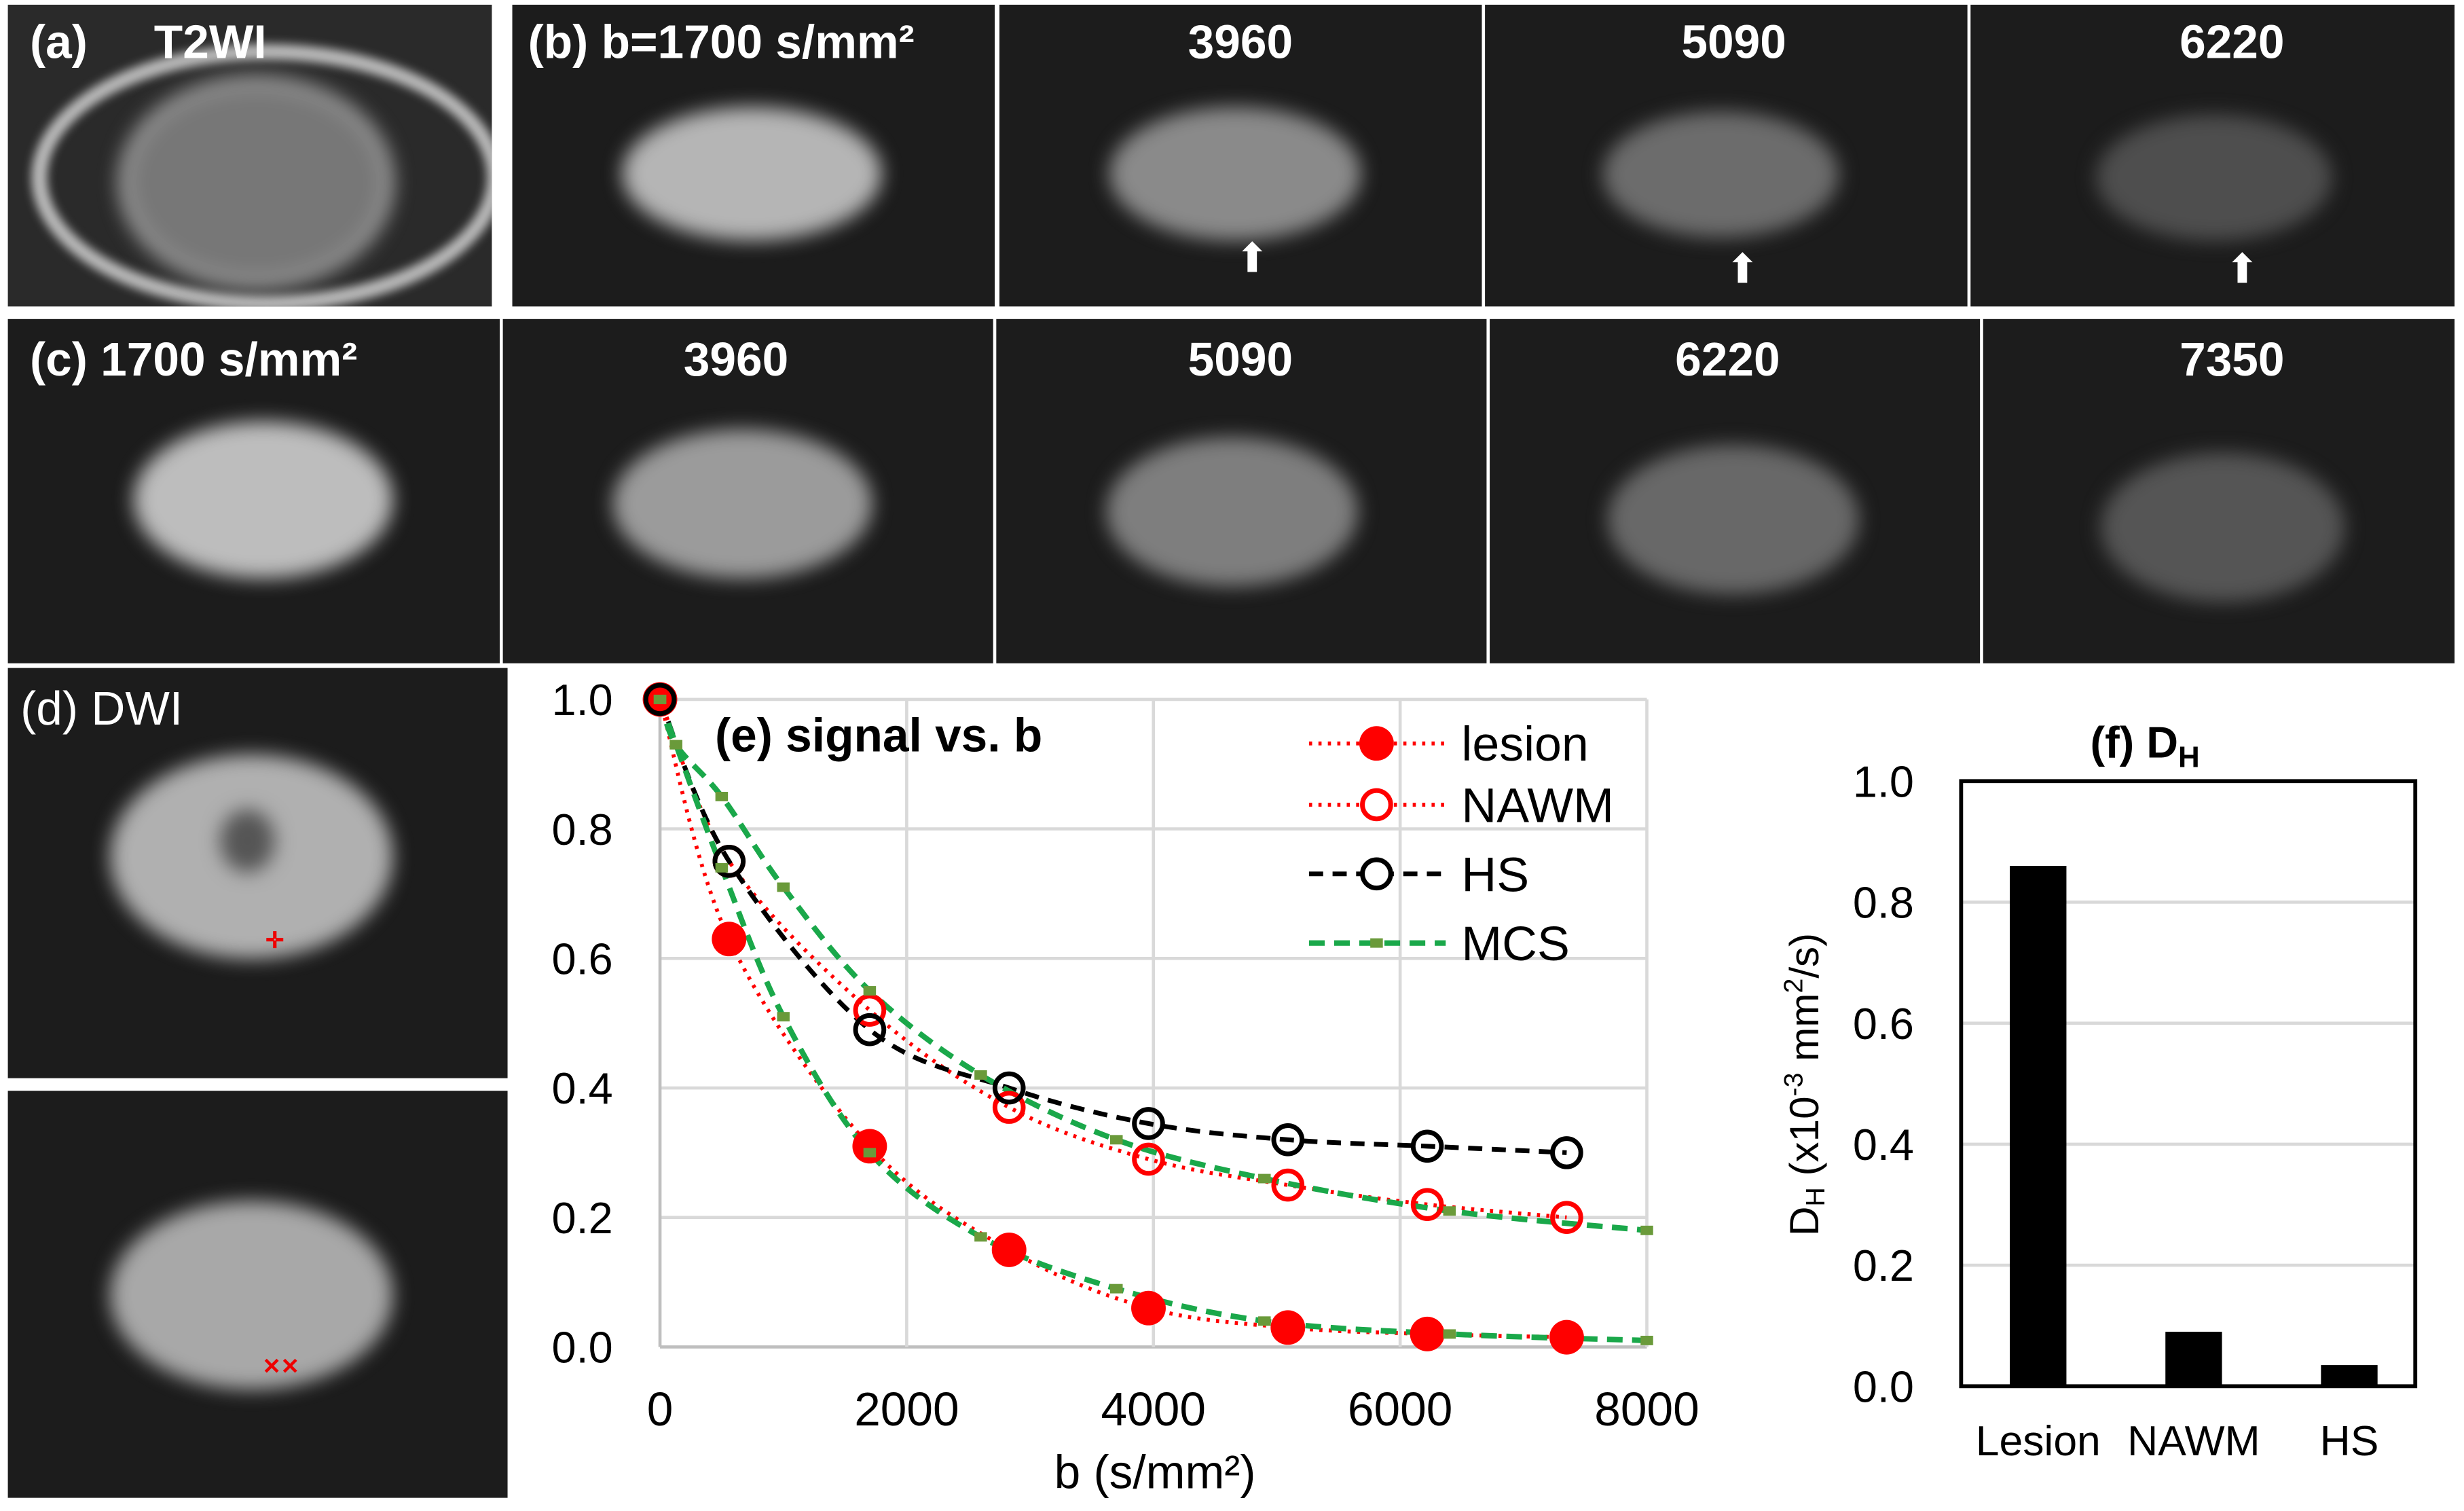 The image size is (2464, 1511). Describe the element at coordinates (253, 490) in the screenshot. I see `dwi-c-image-1: (c) 1700 s/mm²` at that location.